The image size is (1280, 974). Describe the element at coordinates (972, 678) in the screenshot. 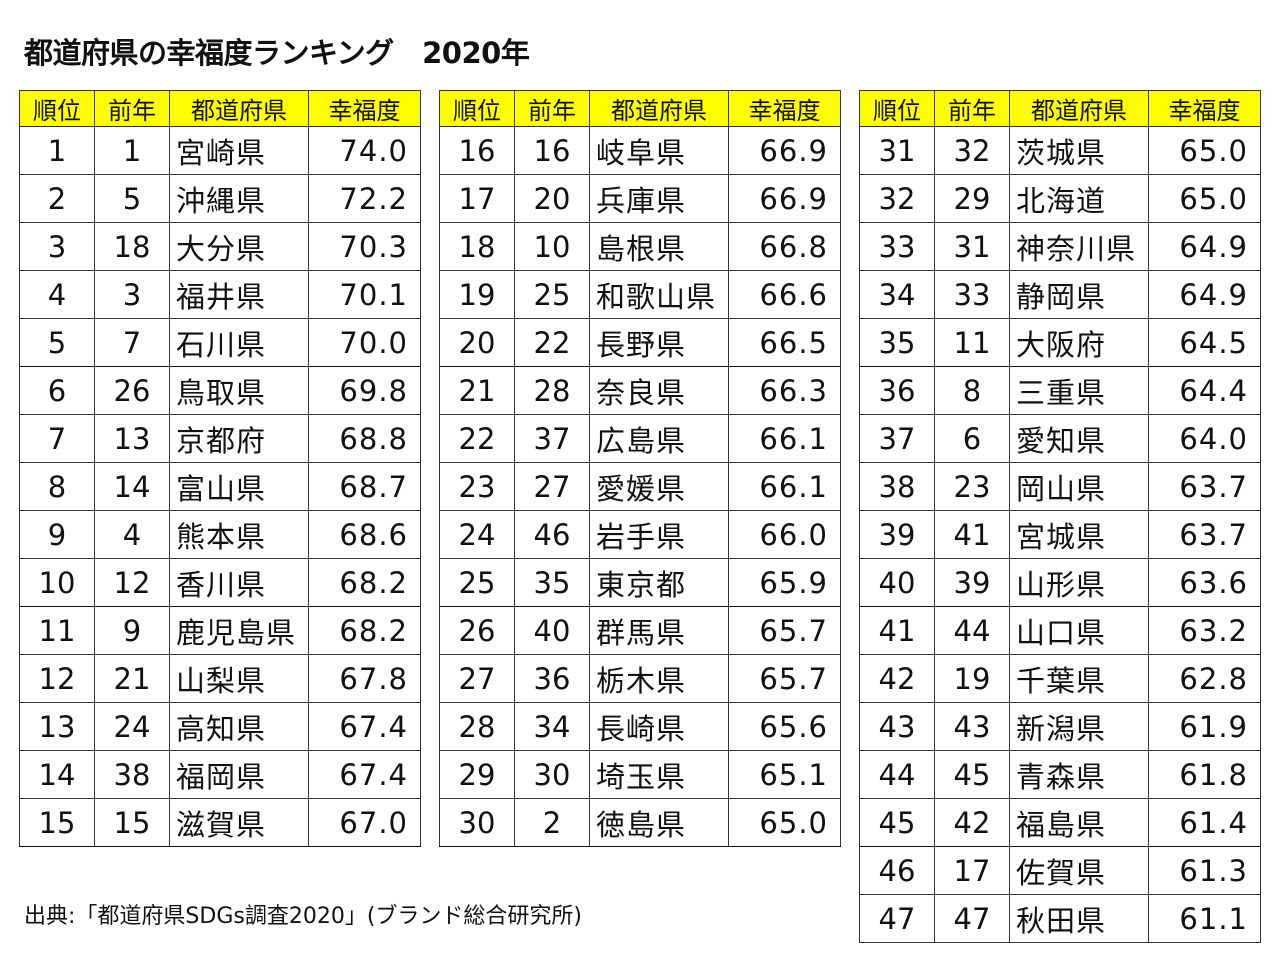

I see `prev-year-cell: 19` at that location.